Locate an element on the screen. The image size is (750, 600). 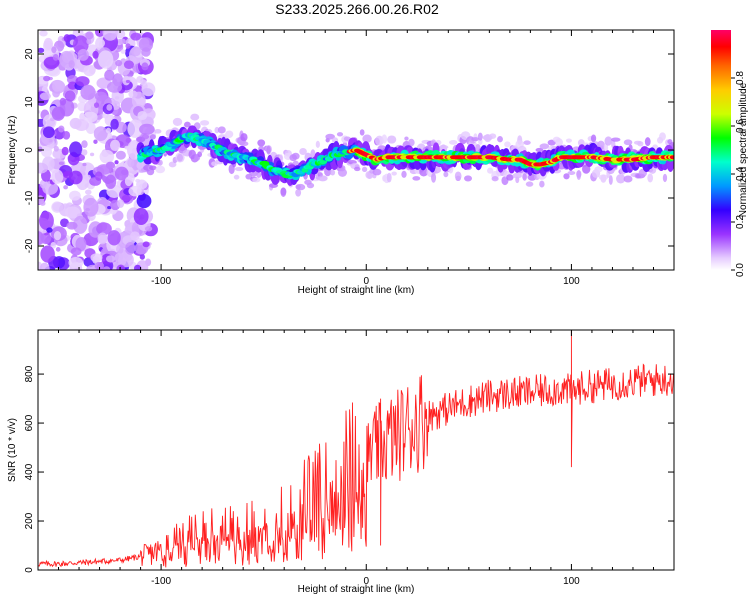
colorbar-tick-label: 0.4 is located at coordinates (740, 174).